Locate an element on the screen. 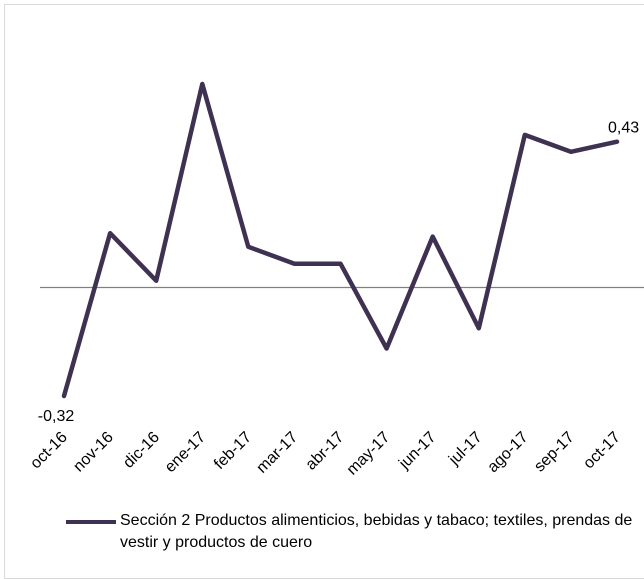  data-label: 0,43 is located at coordinates (623, 128).